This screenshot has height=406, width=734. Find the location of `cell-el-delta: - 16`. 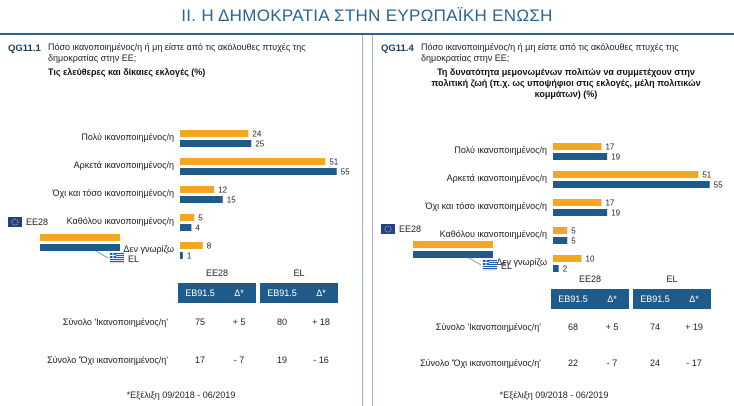

cell-el-delta: - 16 is located at coordinates (321, 360).